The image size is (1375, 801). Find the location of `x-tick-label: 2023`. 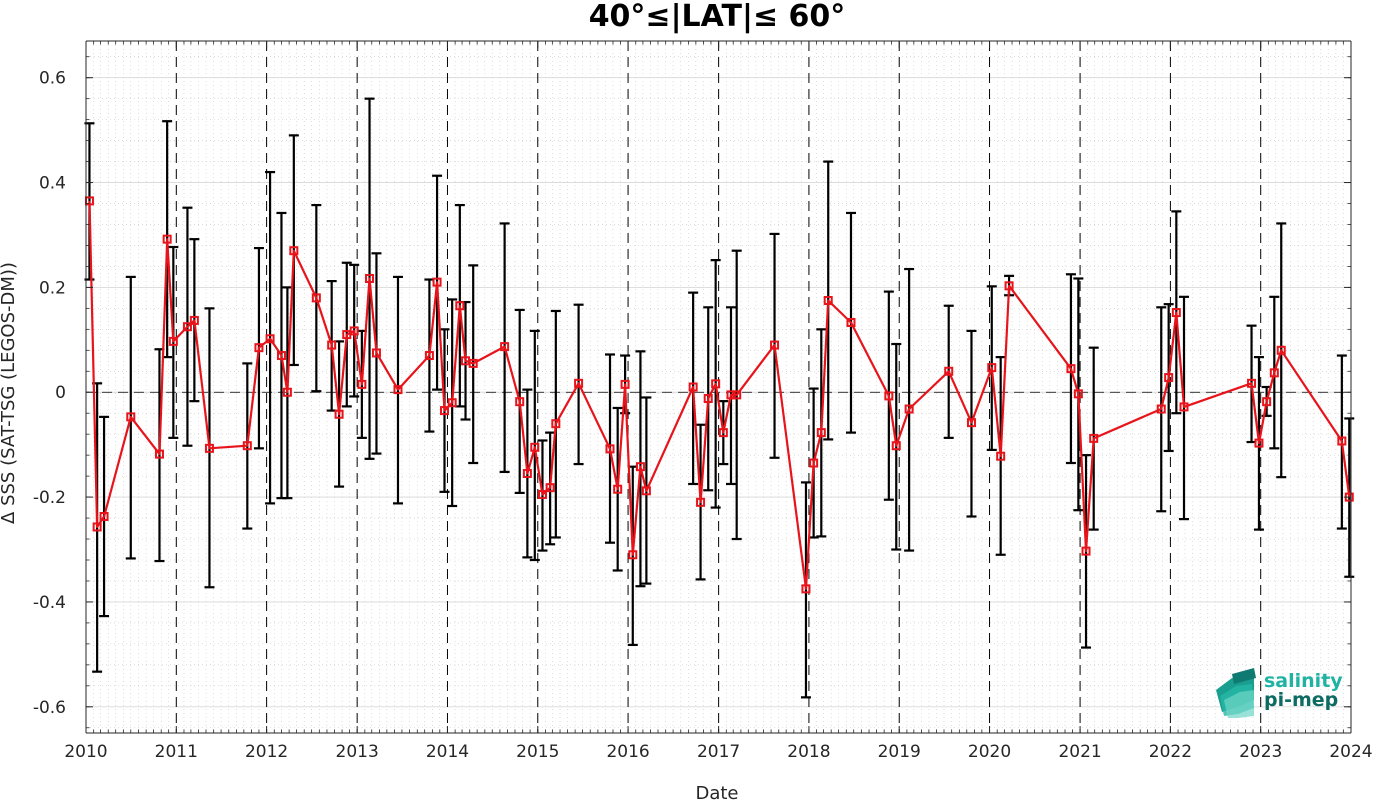

x-tick-label: 2023 is located at coordinates (1260, 752).